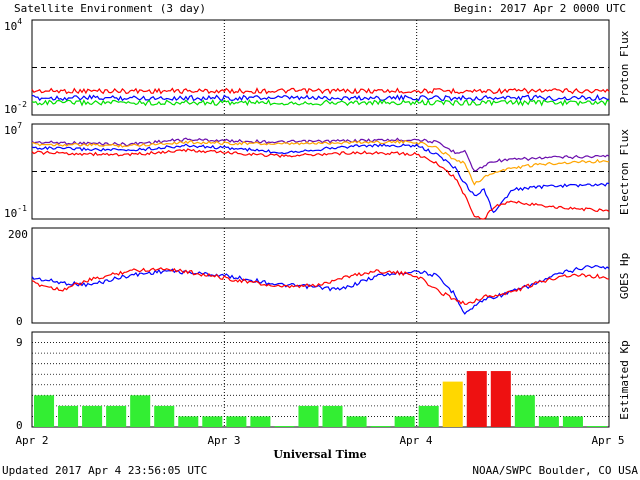  I want to click on electron-orange-line, so click(320, 162).